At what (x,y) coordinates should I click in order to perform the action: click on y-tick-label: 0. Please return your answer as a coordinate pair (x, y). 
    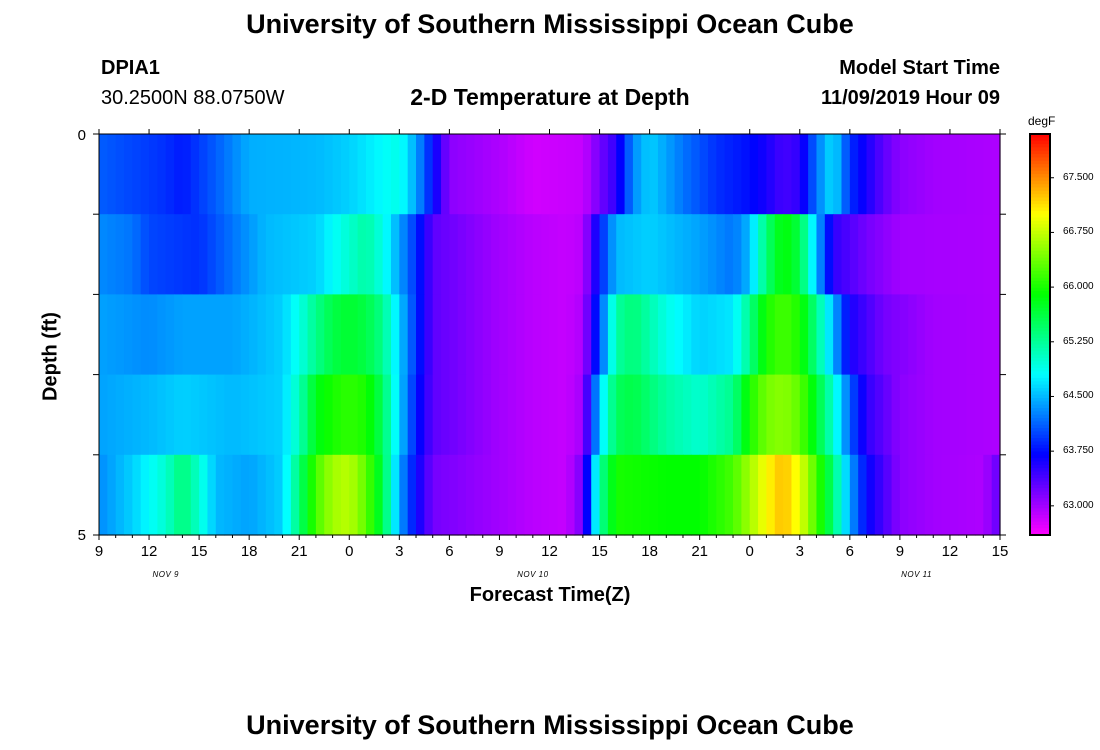
    Looking at the image, I should click on (81, 135).